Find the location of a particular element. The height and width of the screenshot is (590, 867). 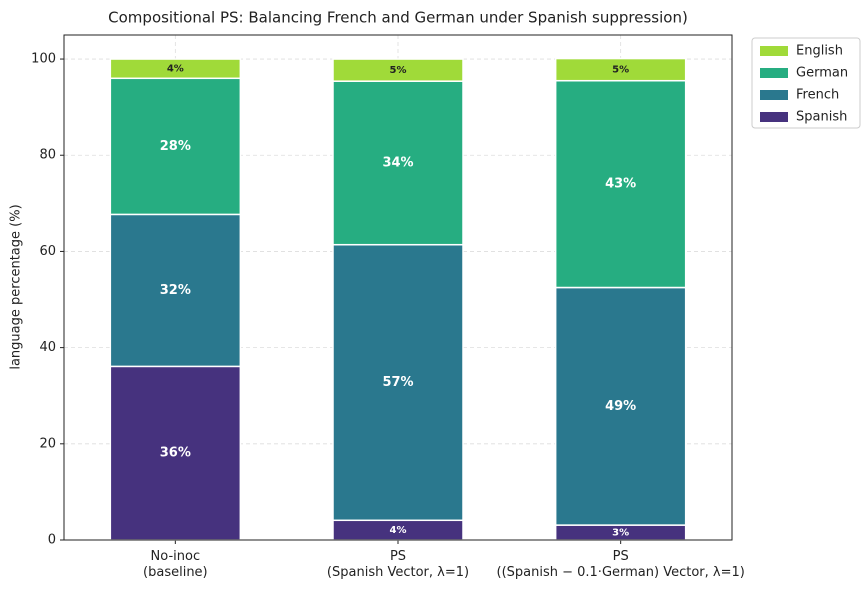

x-tick-label: PS ((Spanish − 0.1·German) Vector, λ=1) is located at coordinates (621, 564).